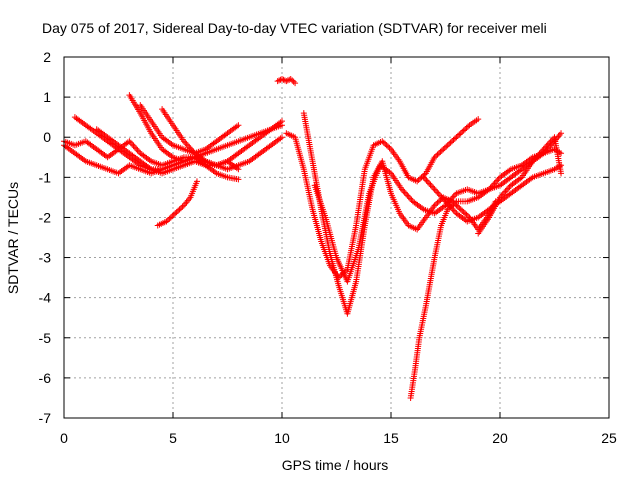 The height and width of the screenshot is (480, 640). I want to click on y-tick-label: -1, so click(45, 177).